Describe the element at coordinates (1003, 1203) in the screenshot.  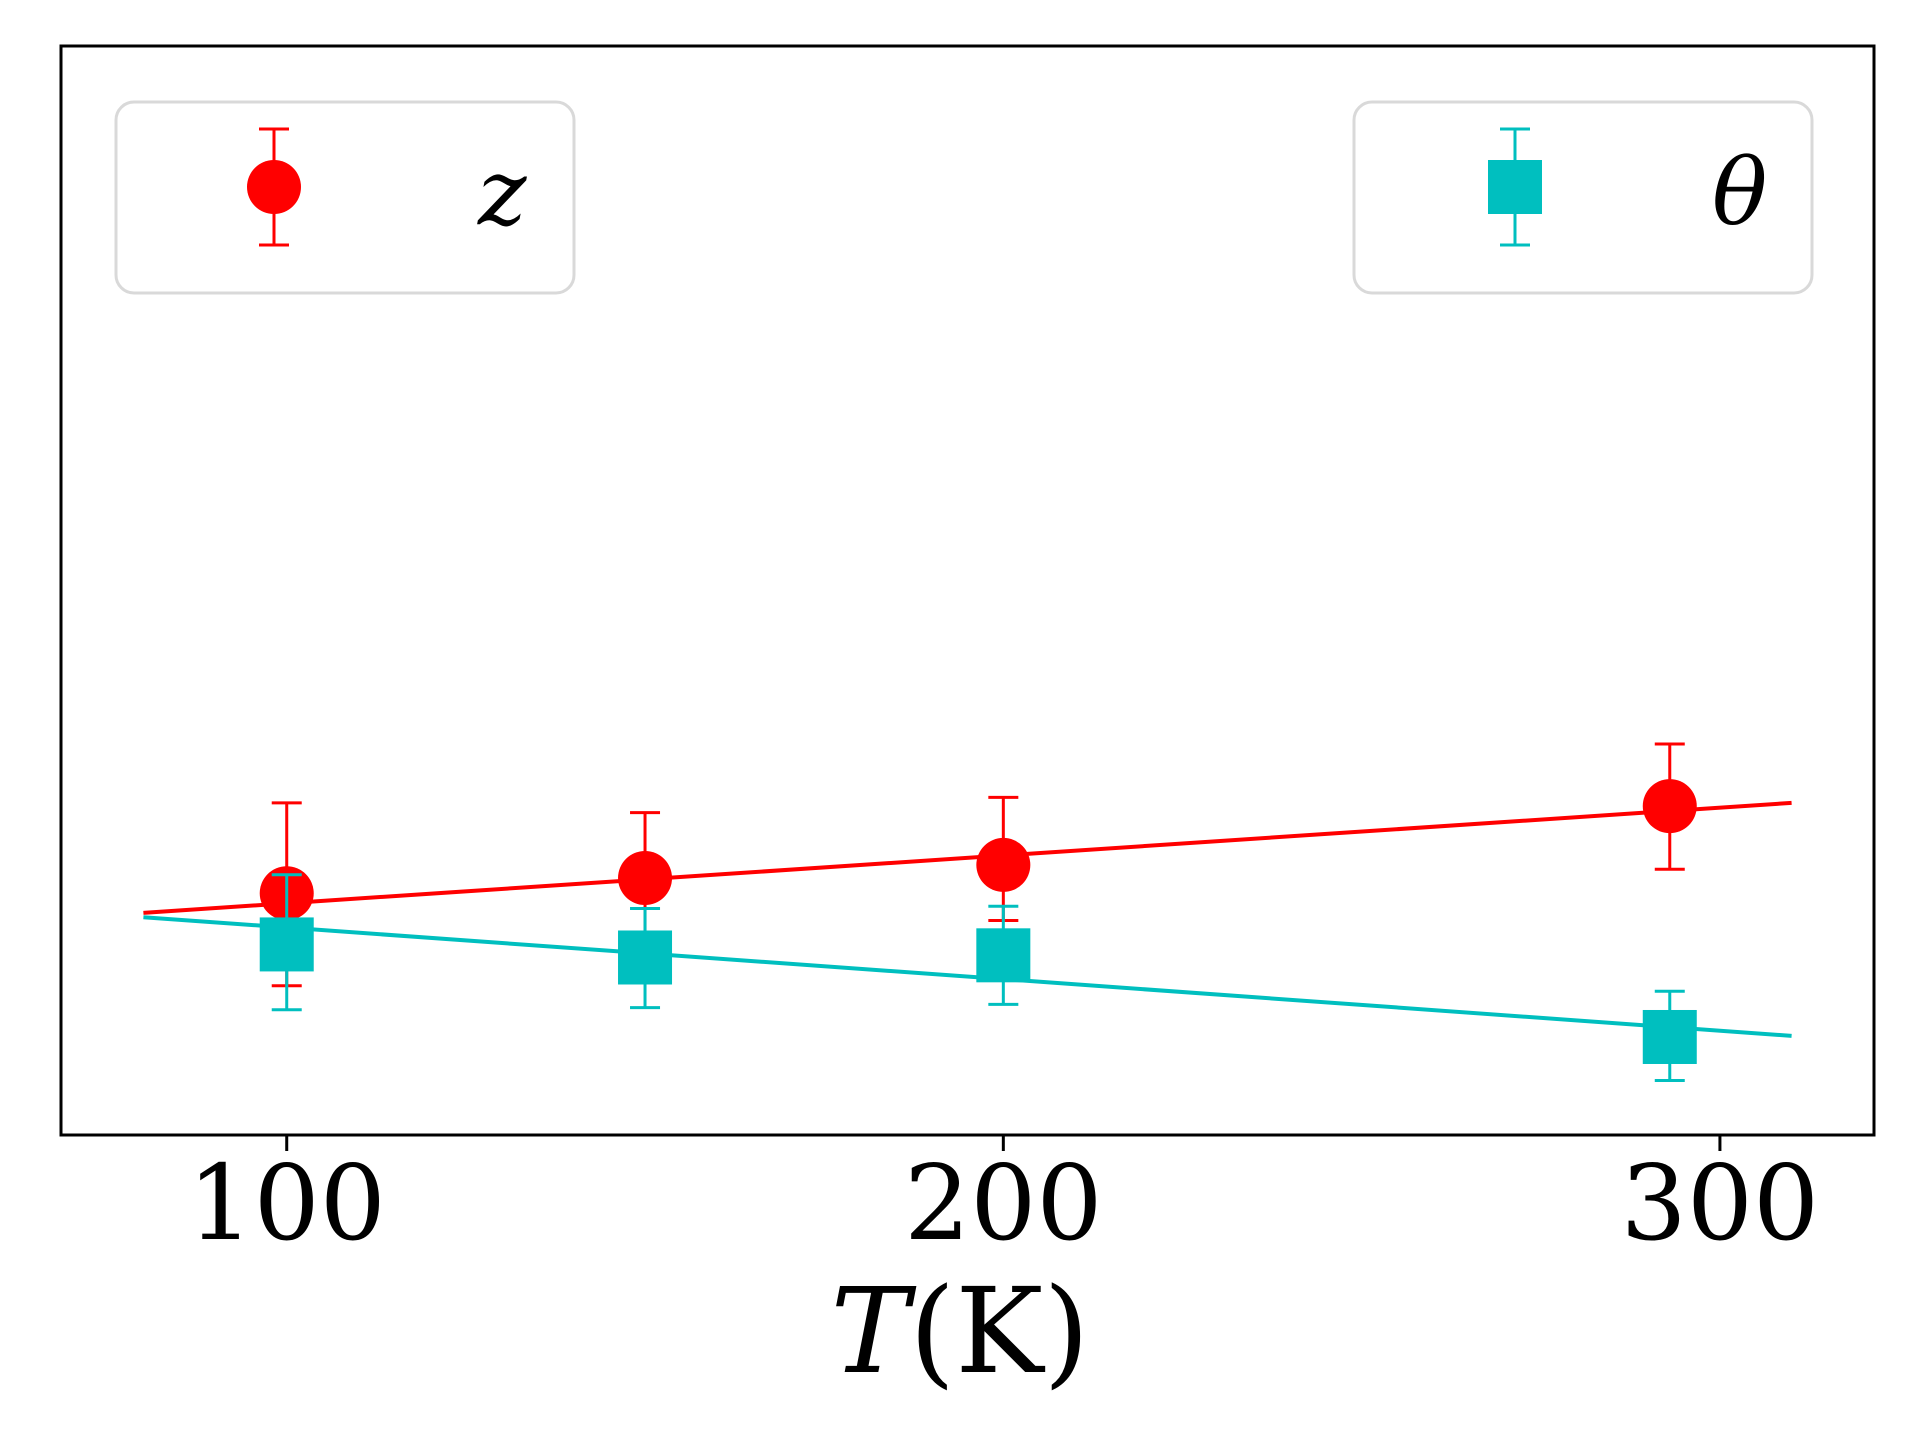
I see `x-tick-label-200: 200` at that location.